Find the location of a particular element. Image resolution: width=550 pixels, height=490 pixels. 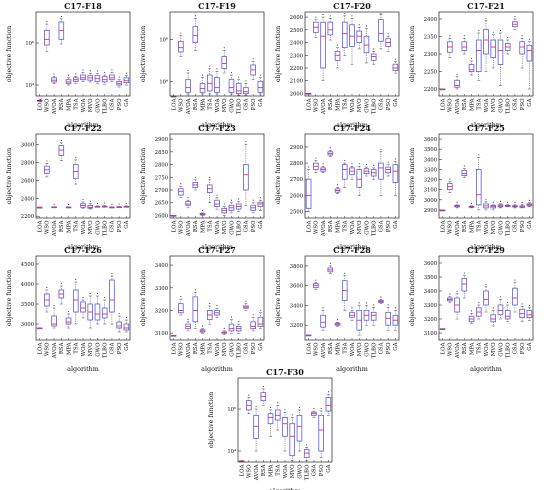

x-tick-label: WSO is located at coordinates (48, 105).